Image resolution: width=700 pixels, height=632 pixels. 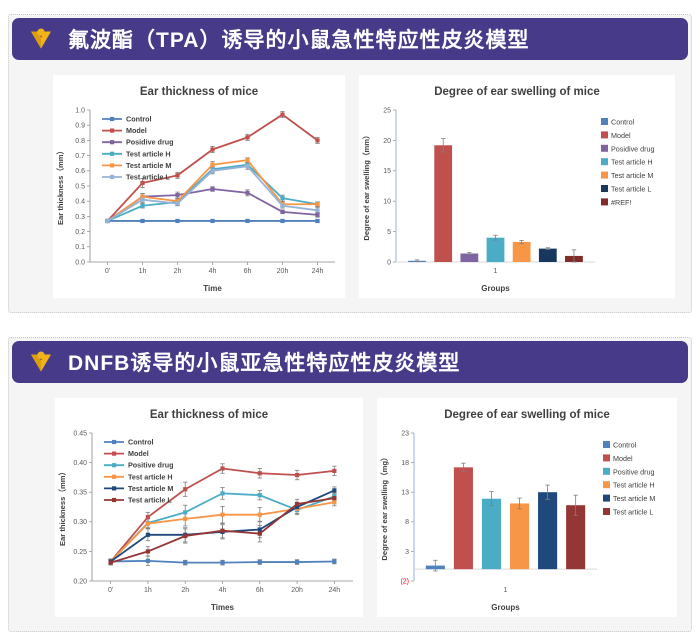 I want to click on svg-text: Time, so click(x=212, y=288).